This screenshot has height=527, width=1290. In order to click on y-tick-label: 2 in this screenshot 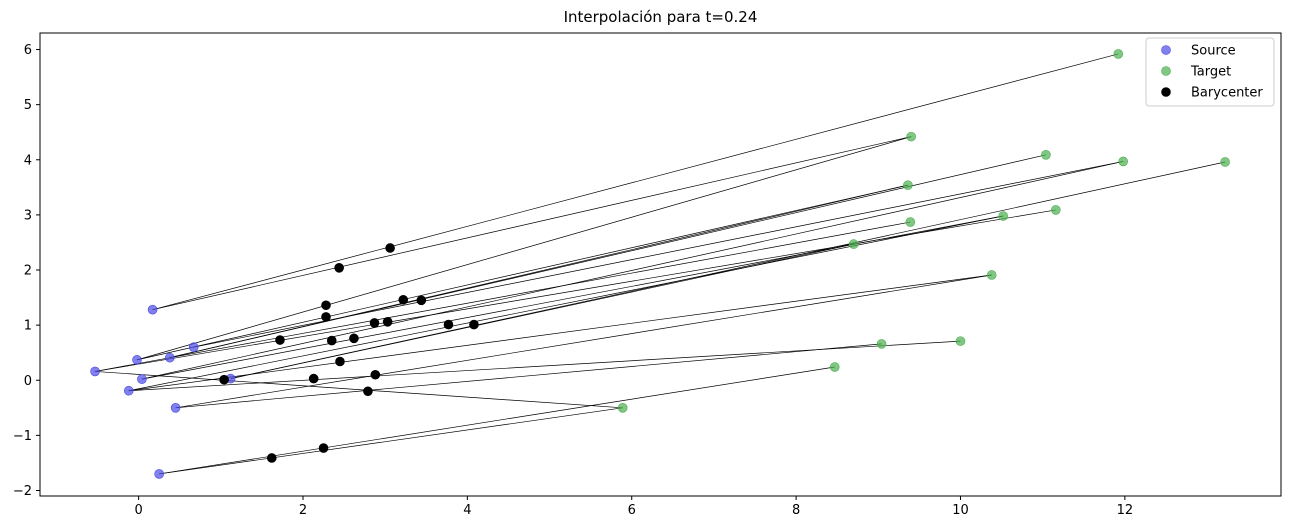, I will do `click(28, 271)`.